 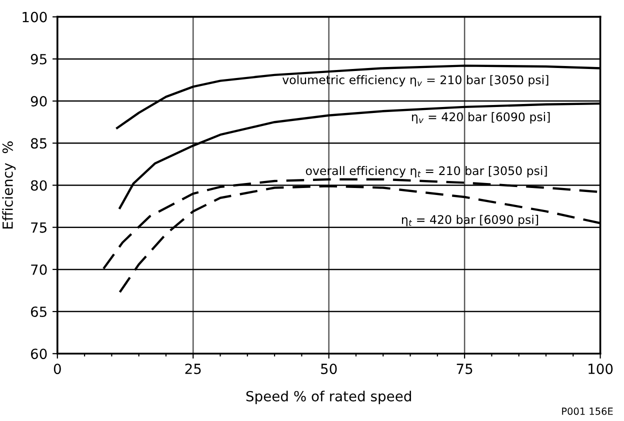 What do you see at coordinates (464, 369) in the screenshot?
I see `x-tick-label: 75` at bounding box center [464, 369].